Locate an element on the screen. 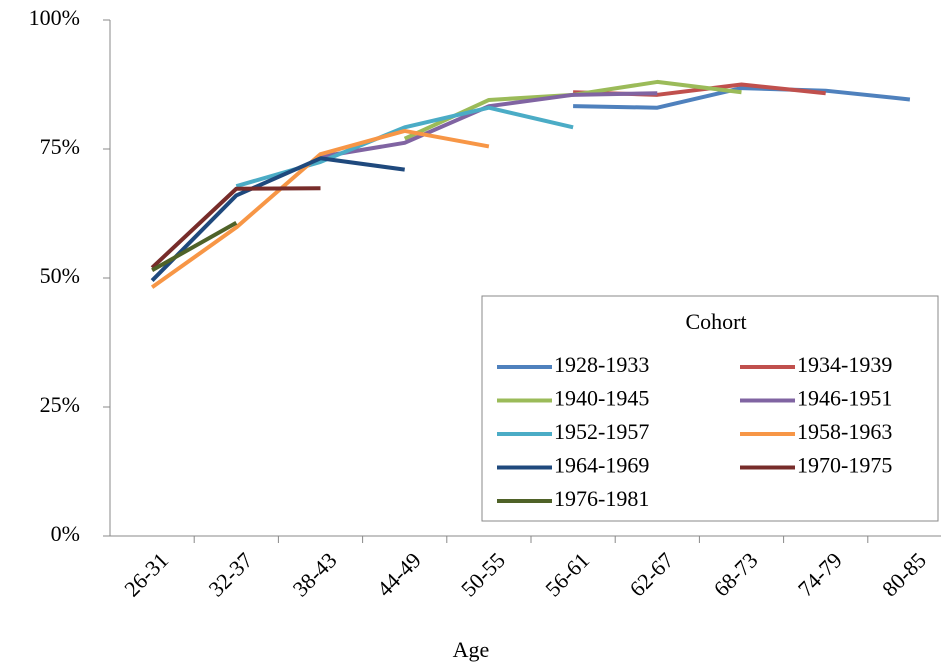 This screenshot has height=671, width=941. x-tick-label: 62-67 is located at coordinates (651, 574).